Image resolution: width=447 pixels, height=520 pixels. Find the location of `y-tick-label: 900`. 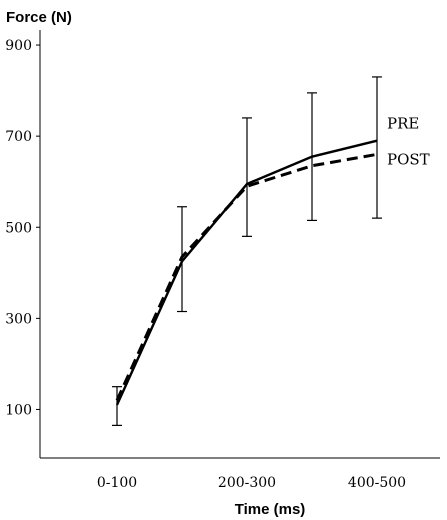

y-tick-label: 900 is located at coordinates (18, 46).